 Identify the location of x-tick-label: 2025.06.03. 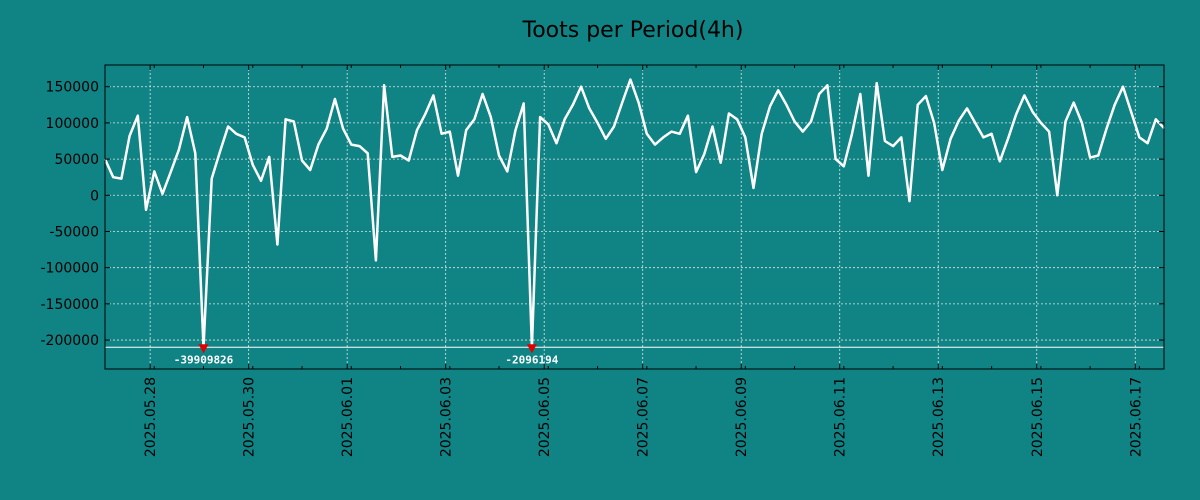
(447, 417).